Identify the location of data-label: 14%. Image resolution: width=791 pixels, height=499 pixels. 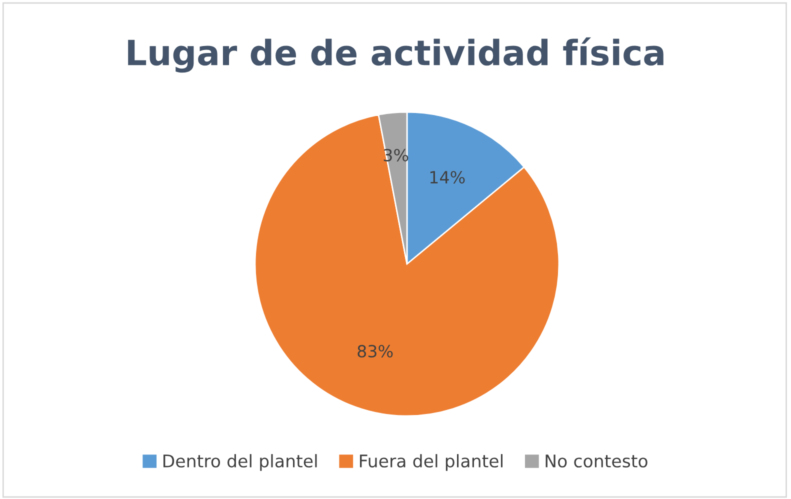
(447, 177).